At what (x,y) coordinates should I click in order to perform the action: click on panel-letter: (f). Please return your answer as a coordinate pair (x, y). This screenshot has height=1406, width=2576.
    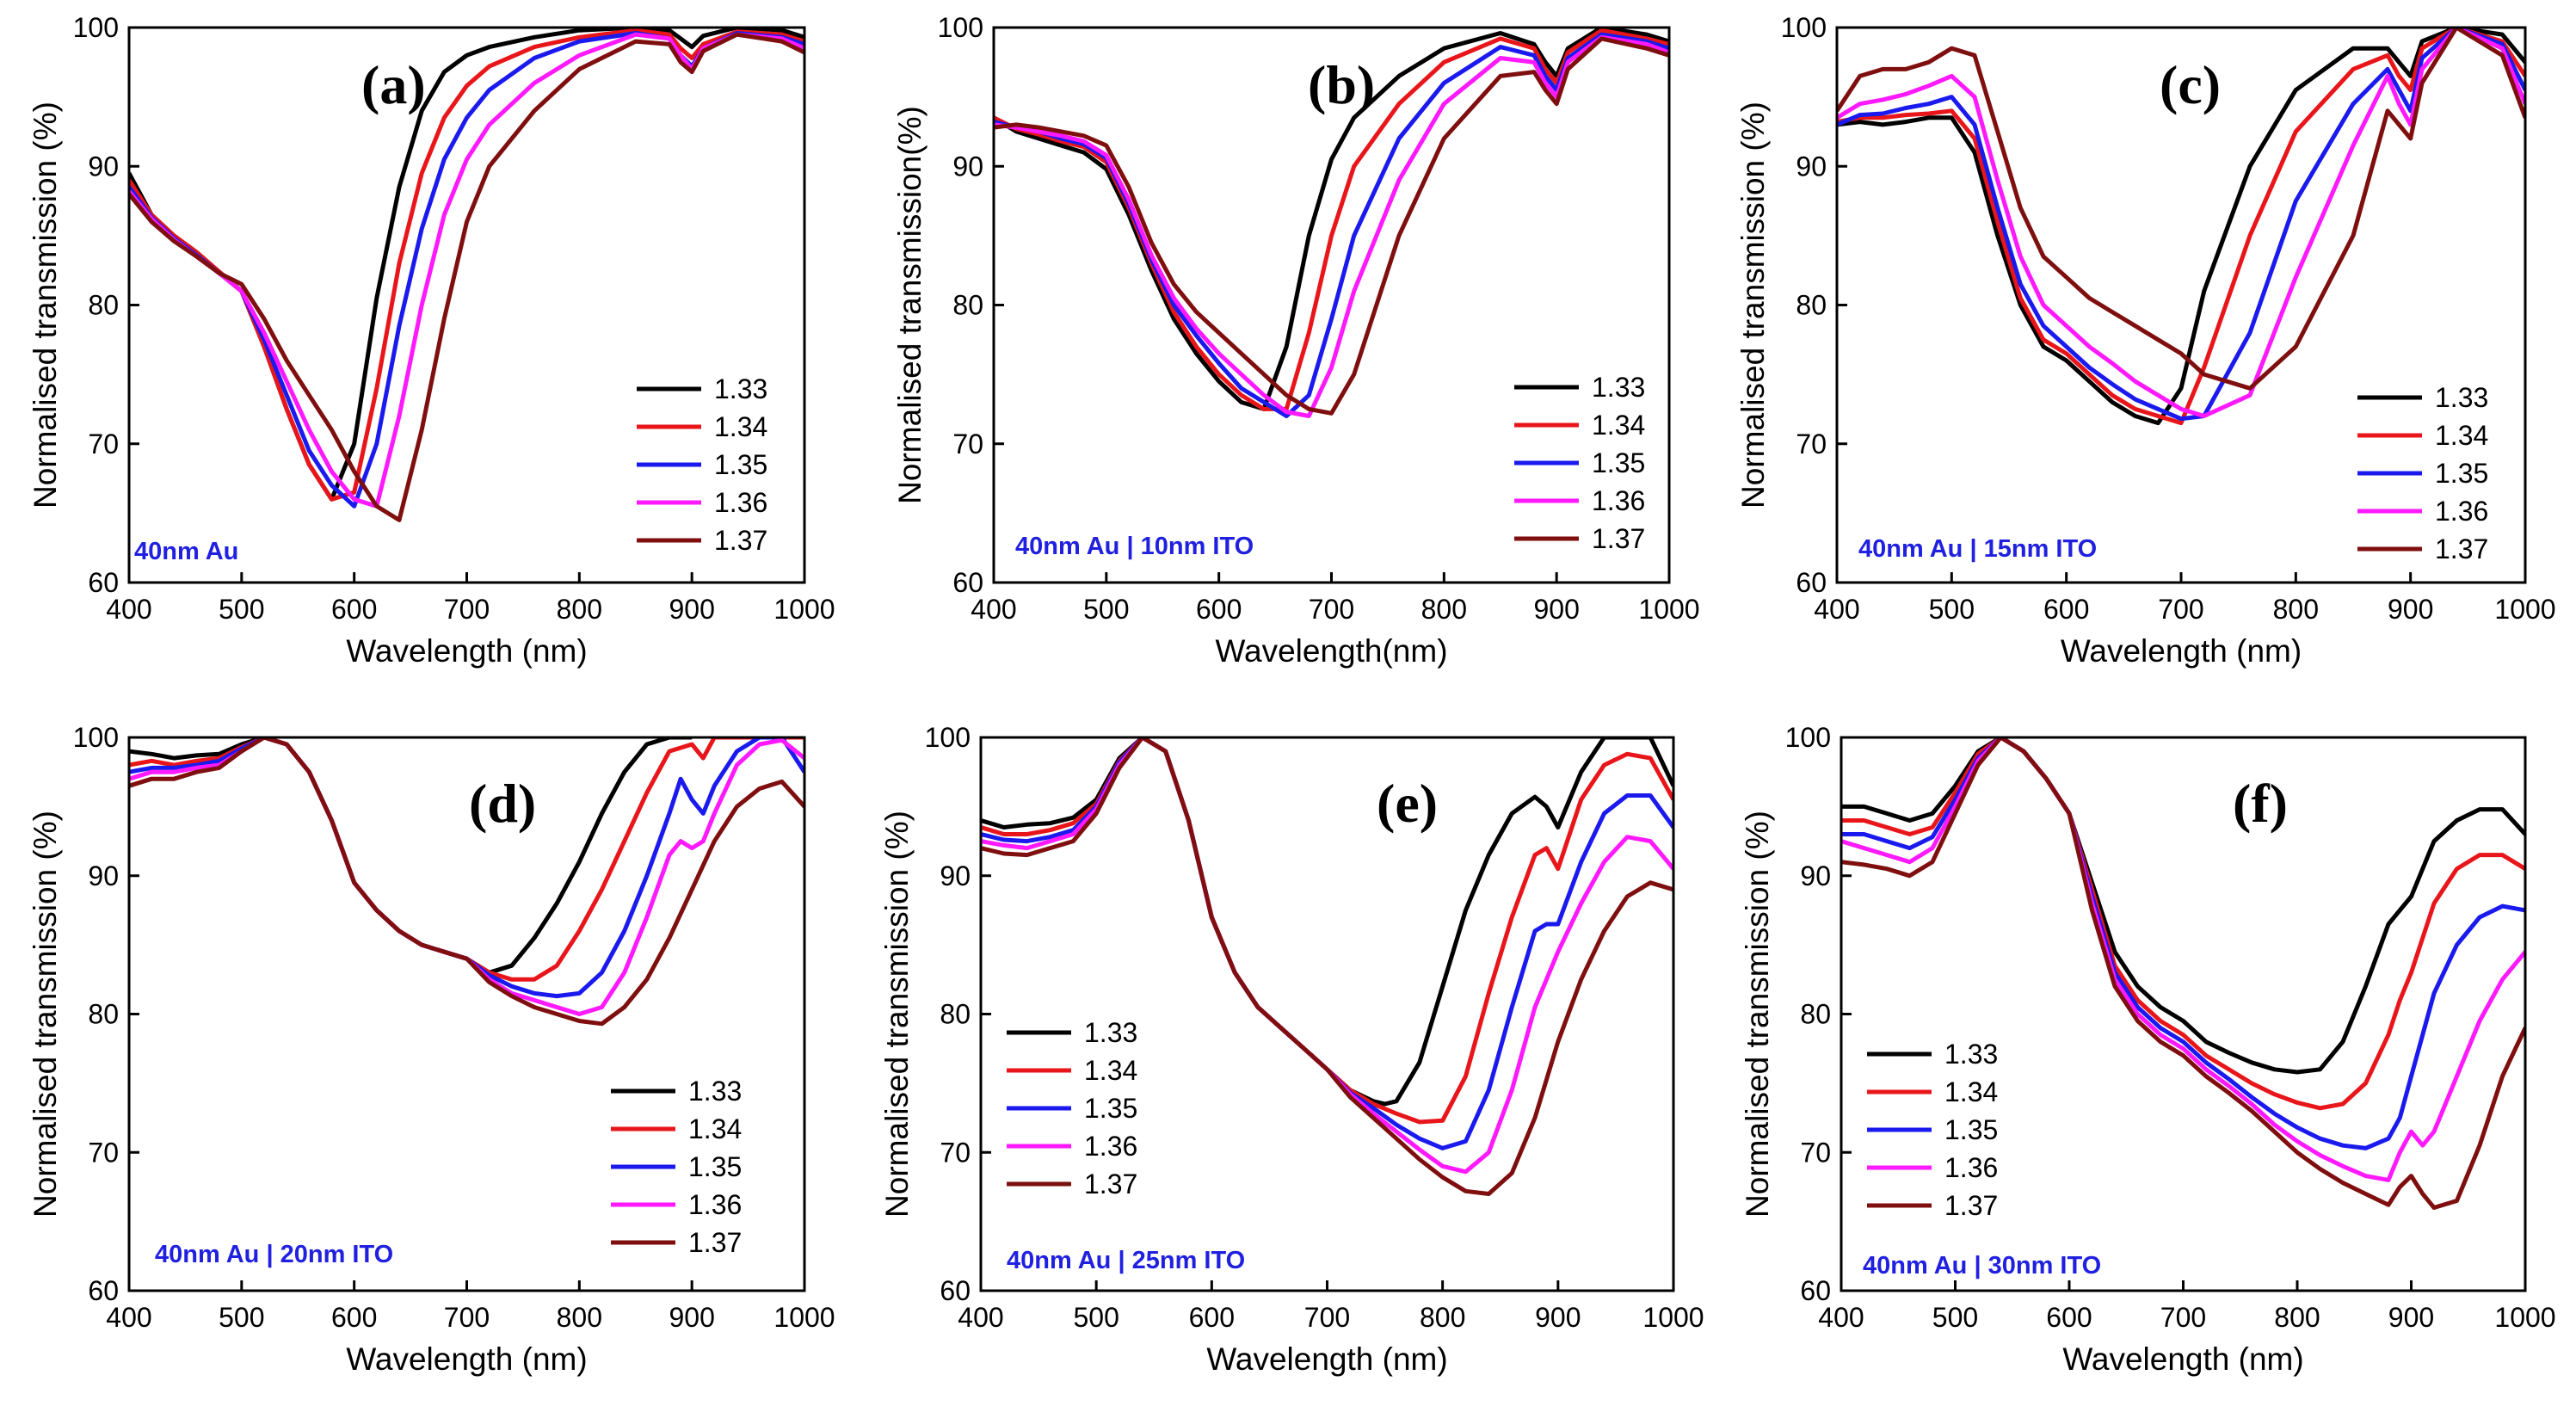
    Looking at the image, I should click on (2260, 803).